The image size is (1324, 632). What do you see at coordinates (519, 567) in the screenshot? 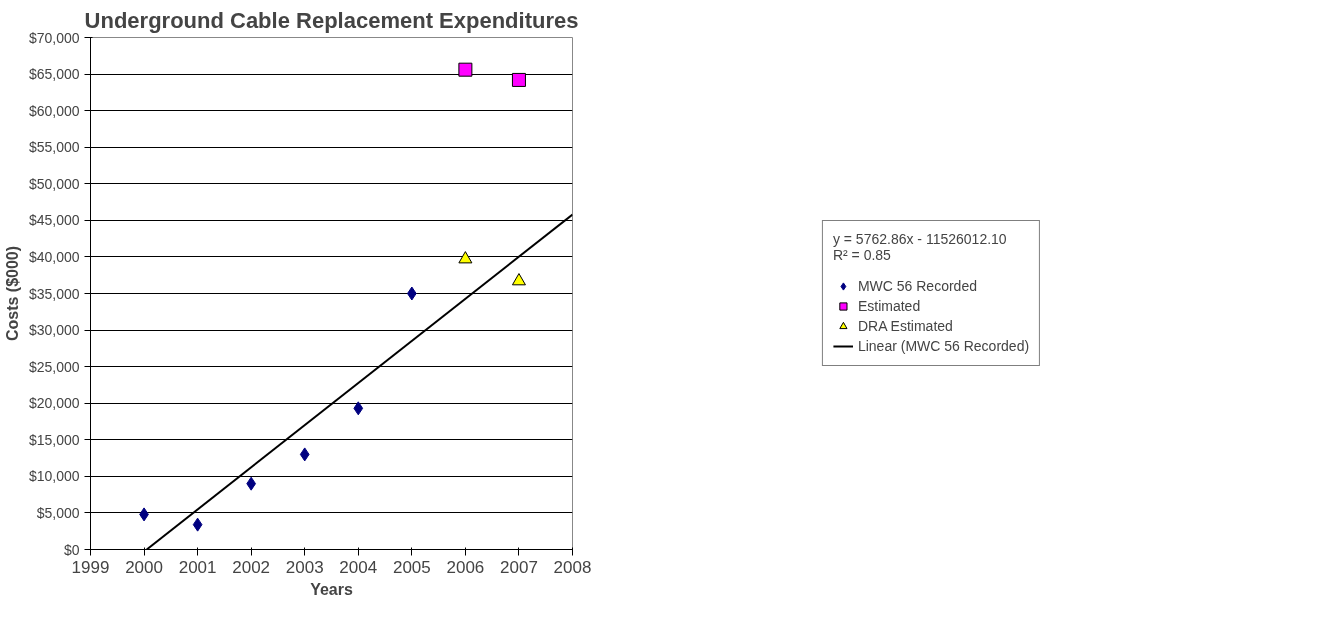
I see `x-tick-label: 2007` at bounding box center [519, 567].